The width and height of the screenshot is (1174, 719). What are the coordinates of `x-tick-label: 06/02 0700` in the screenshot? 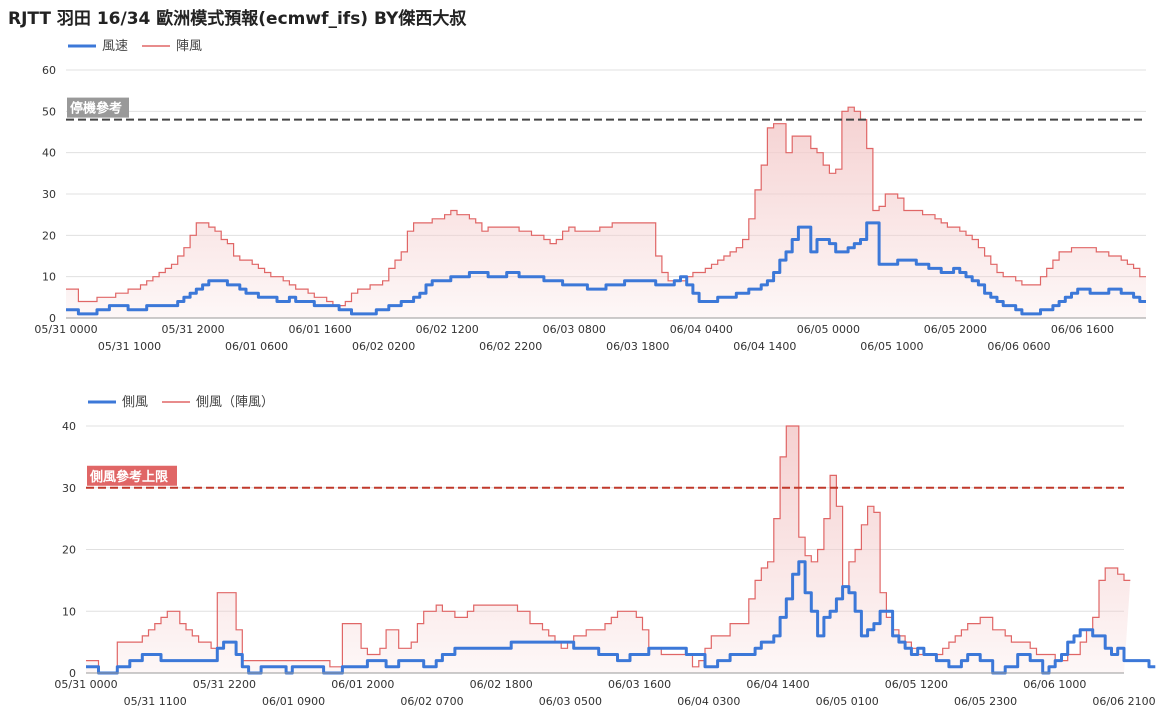 It's located at (431, 701).